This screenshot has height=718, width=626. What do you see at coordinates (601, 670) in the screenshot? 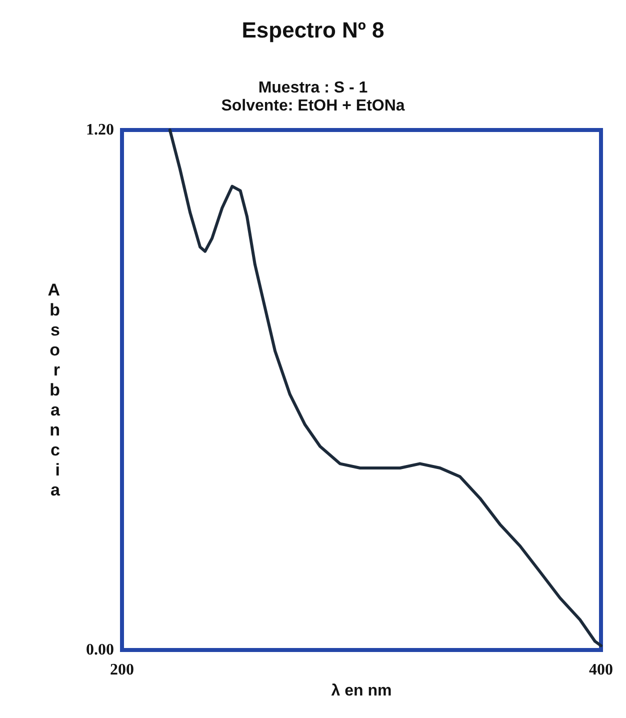
I see `x-tick-label: 400` at bounding box center [601, 670].